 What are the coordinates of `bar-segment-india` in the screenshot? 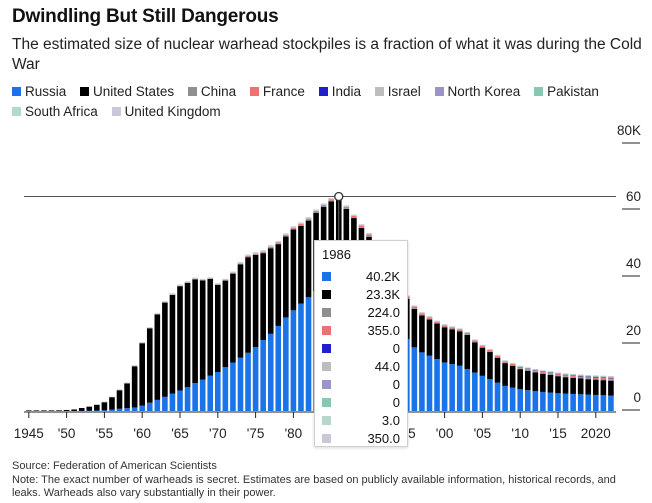 It's located at (558, 374).